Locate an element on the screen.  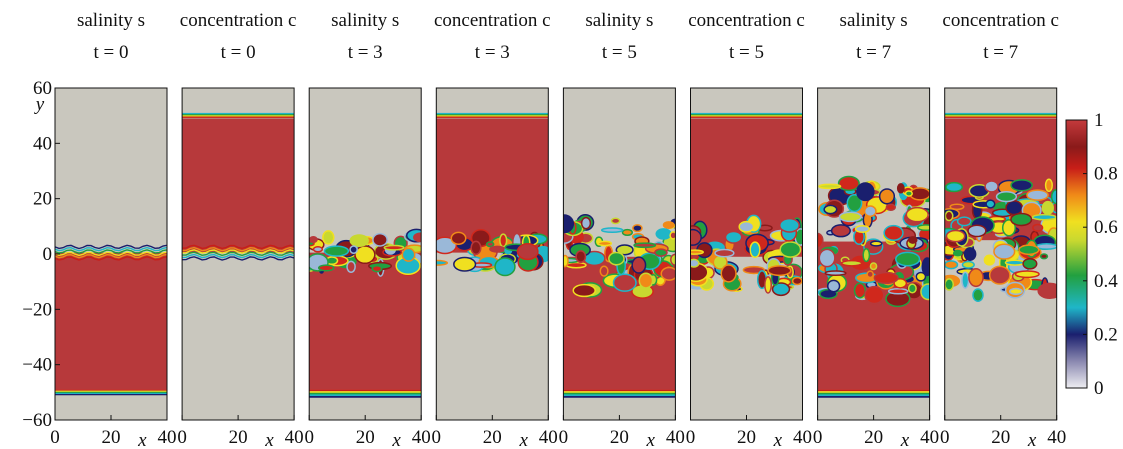
y-tick-label: −40 is located at coordinates (37, 365).